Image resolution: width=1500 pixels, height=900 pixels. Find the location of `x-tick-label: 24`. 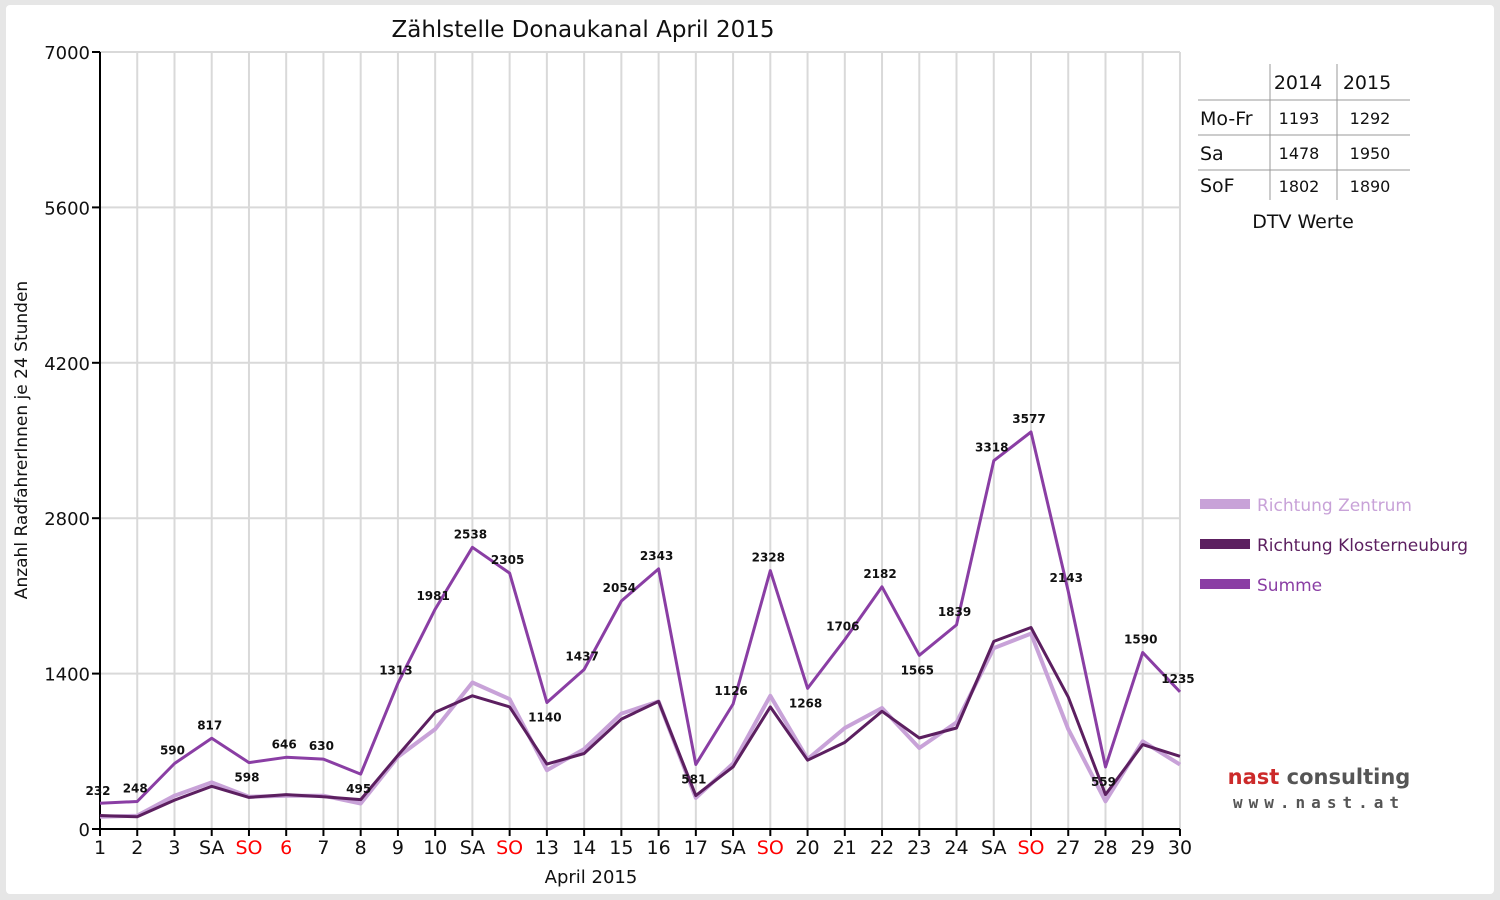

x-tick-label: 24 is located at coordinates (956, 848).